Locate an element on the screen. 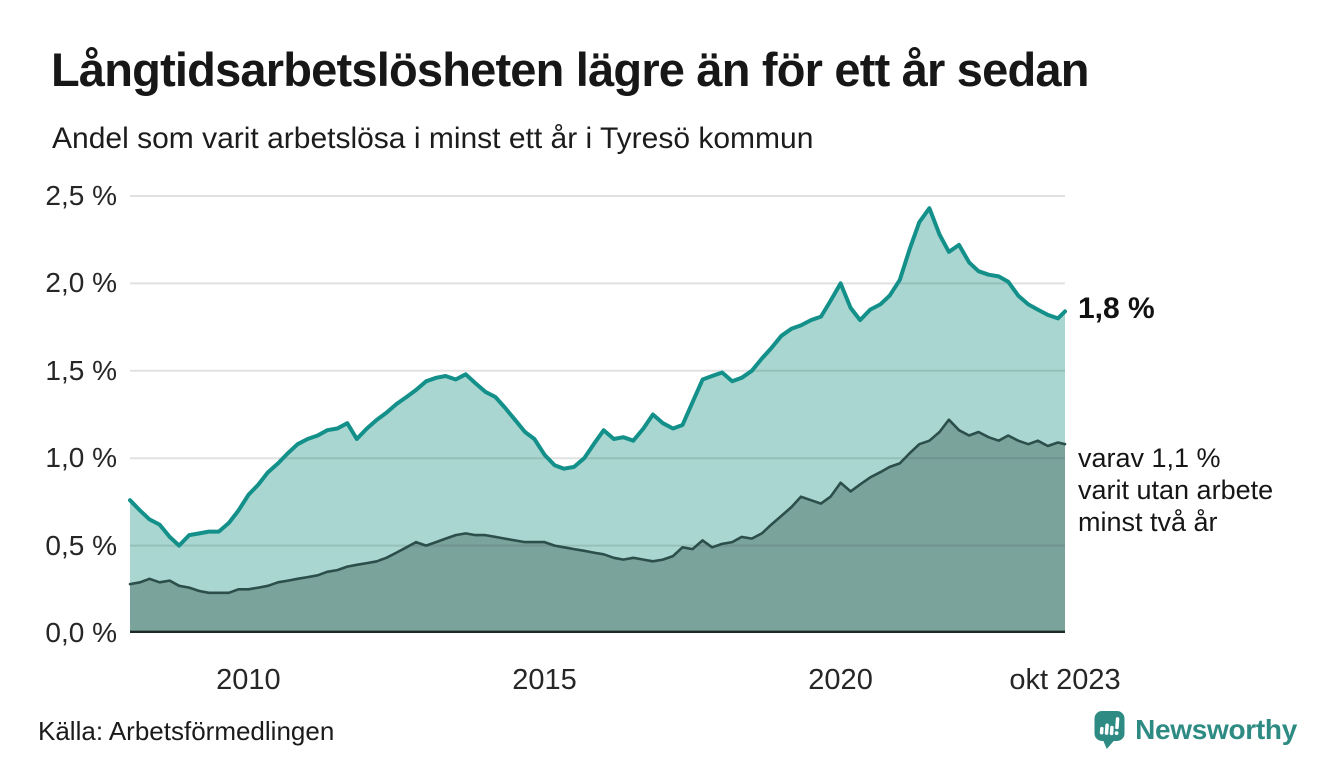 The width and height of the screenshot is (1340, 780). y-tick-label: 0,5 % is located at coordinates (81, 545).